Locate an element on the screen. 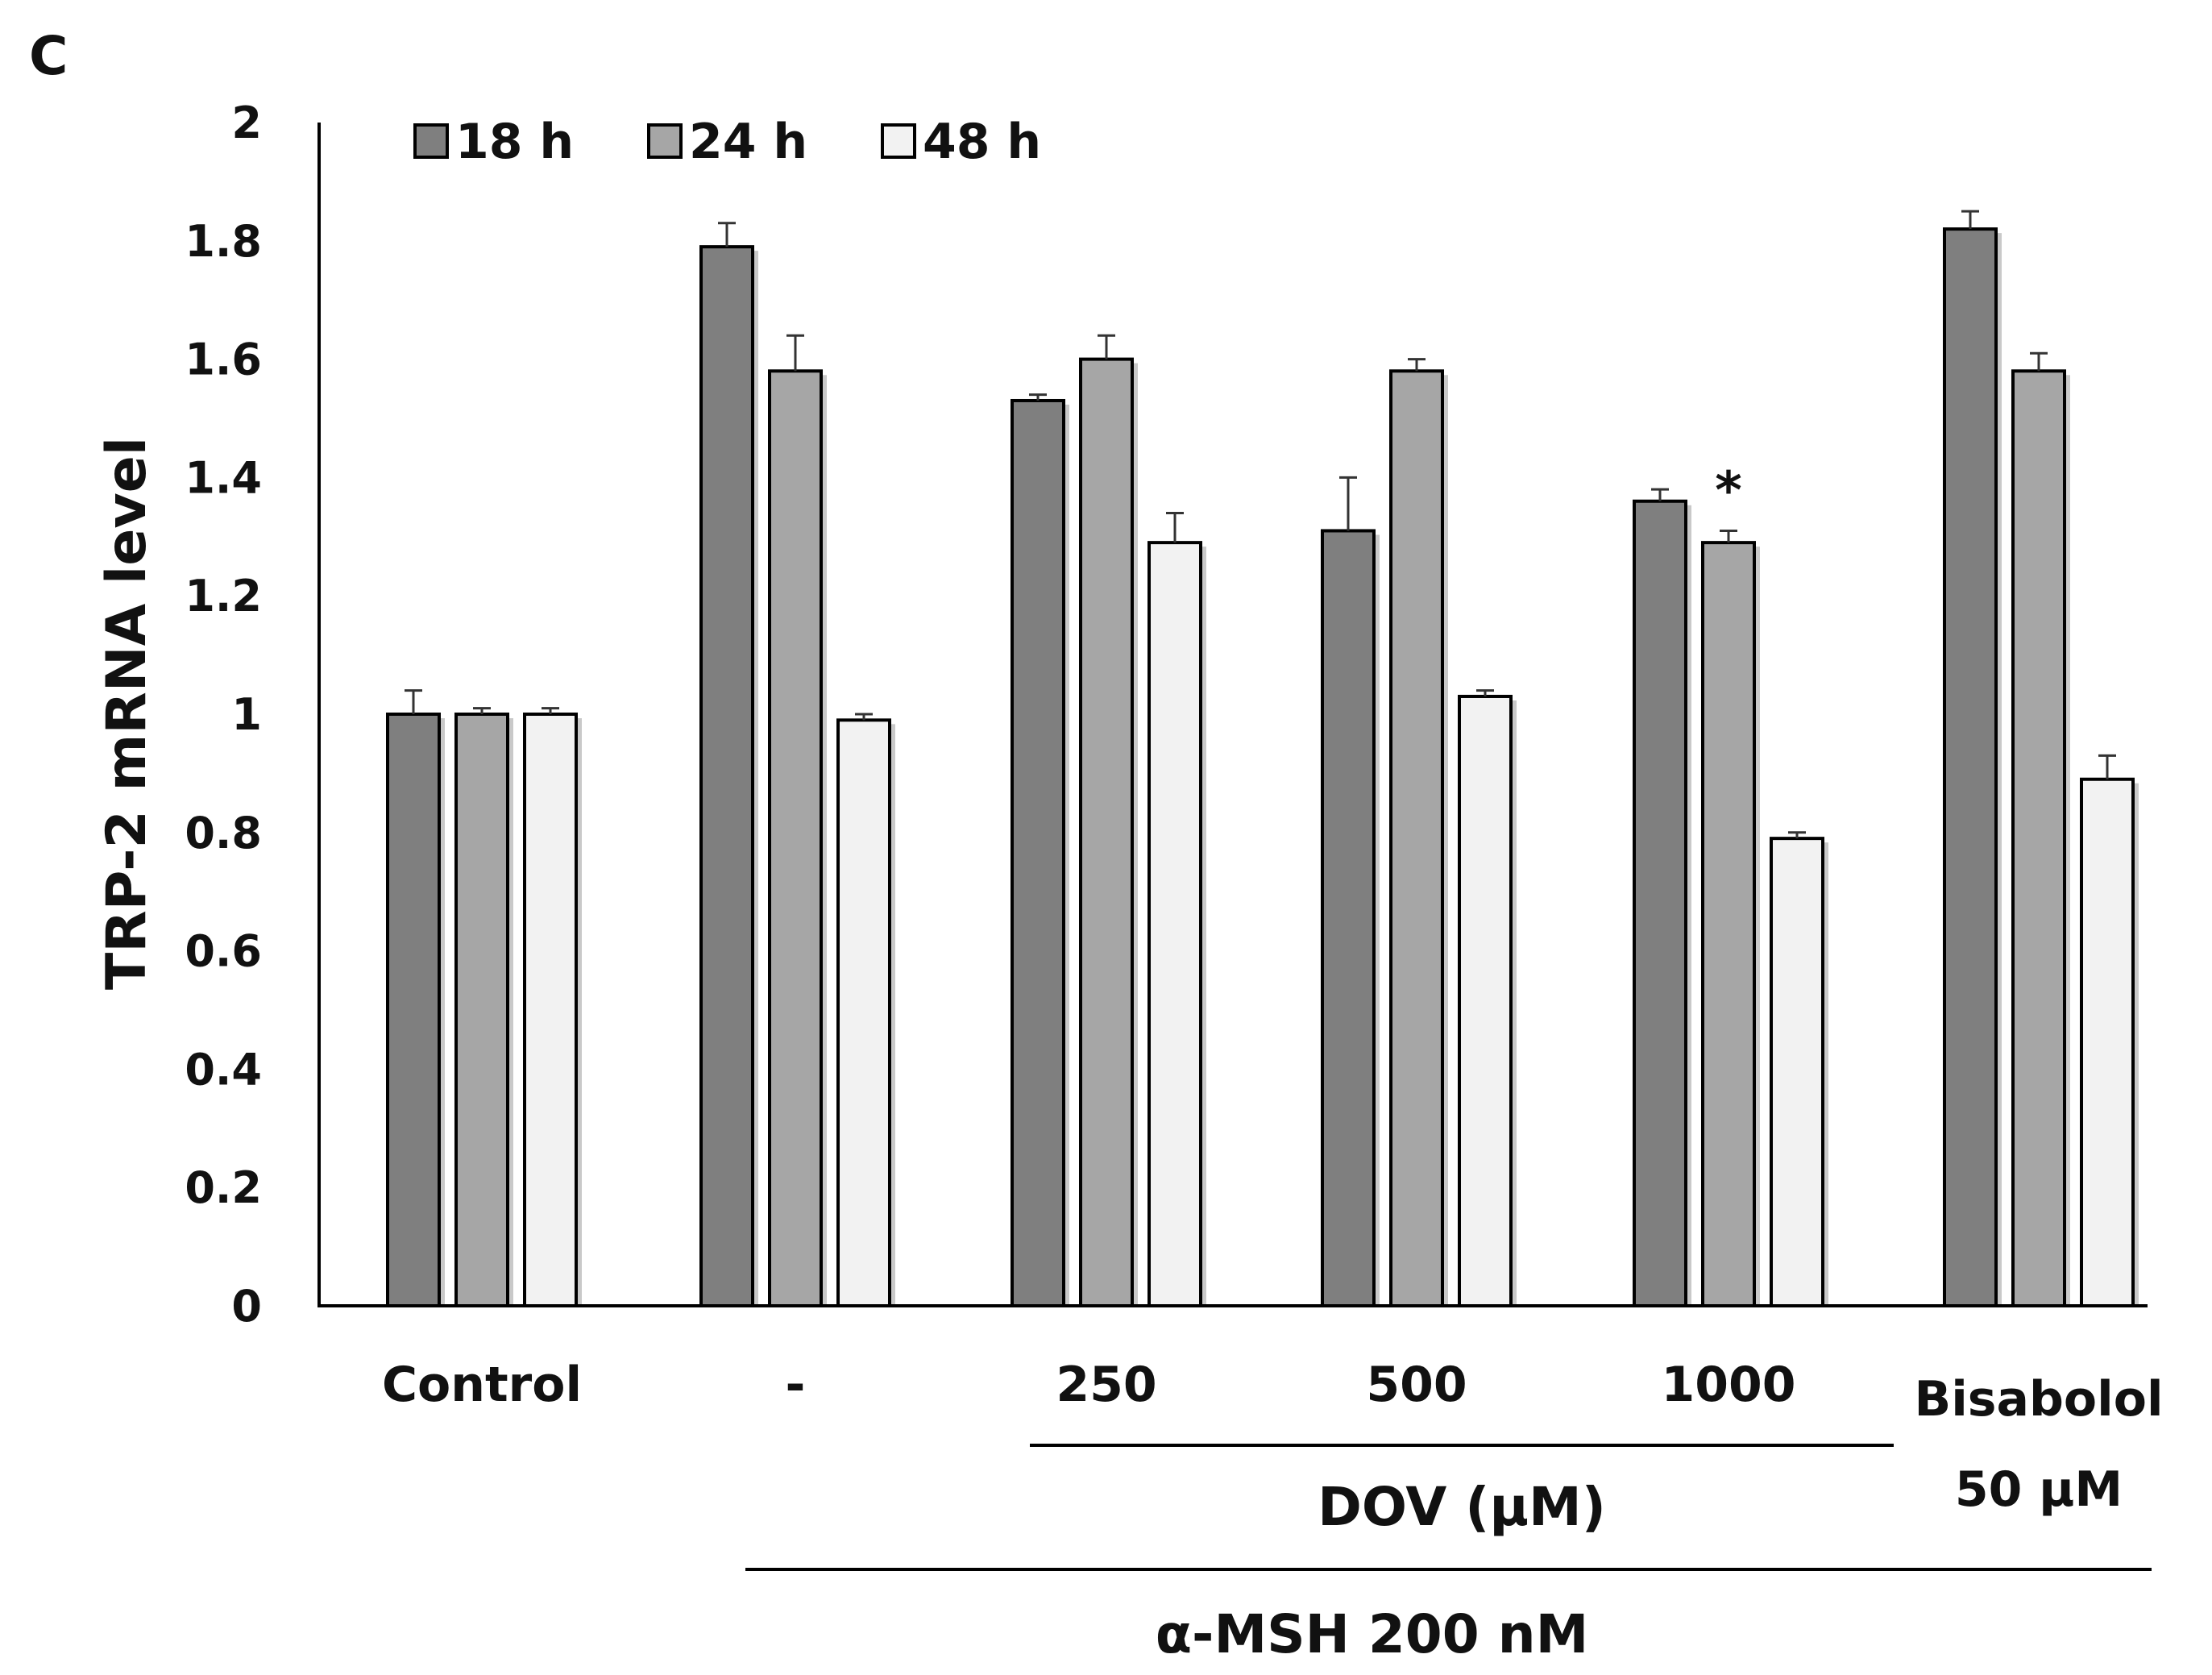  group-label: α-MSH 200 nM is located at coordinates (1372, 1634).